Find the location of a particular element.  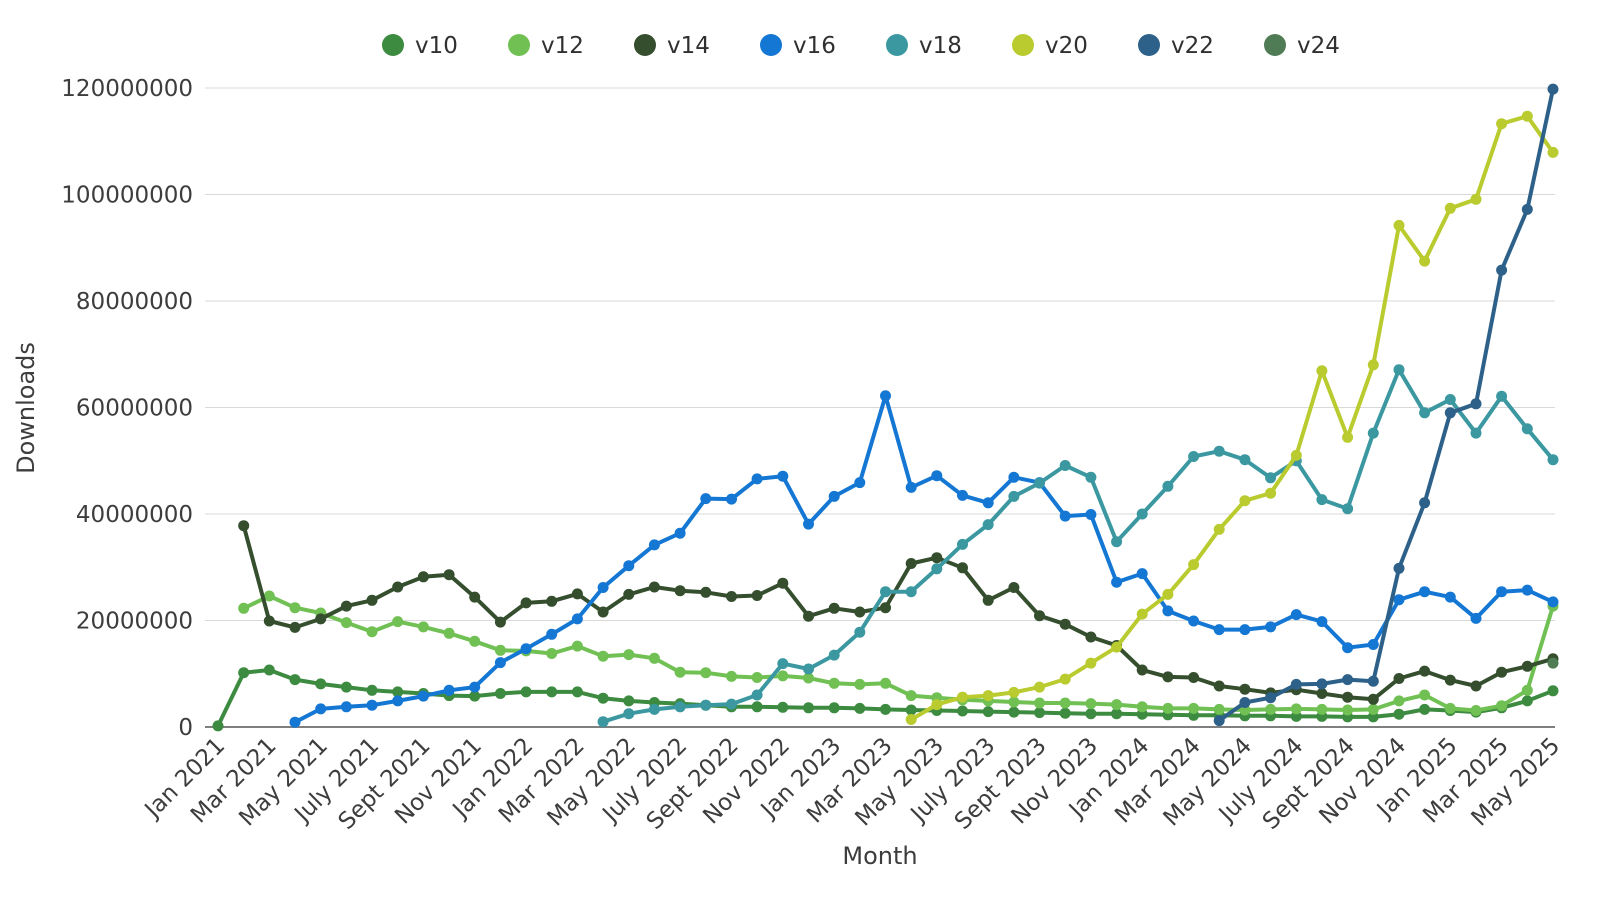

legend-item-v12: v12 is located at coordinates (546, 46).